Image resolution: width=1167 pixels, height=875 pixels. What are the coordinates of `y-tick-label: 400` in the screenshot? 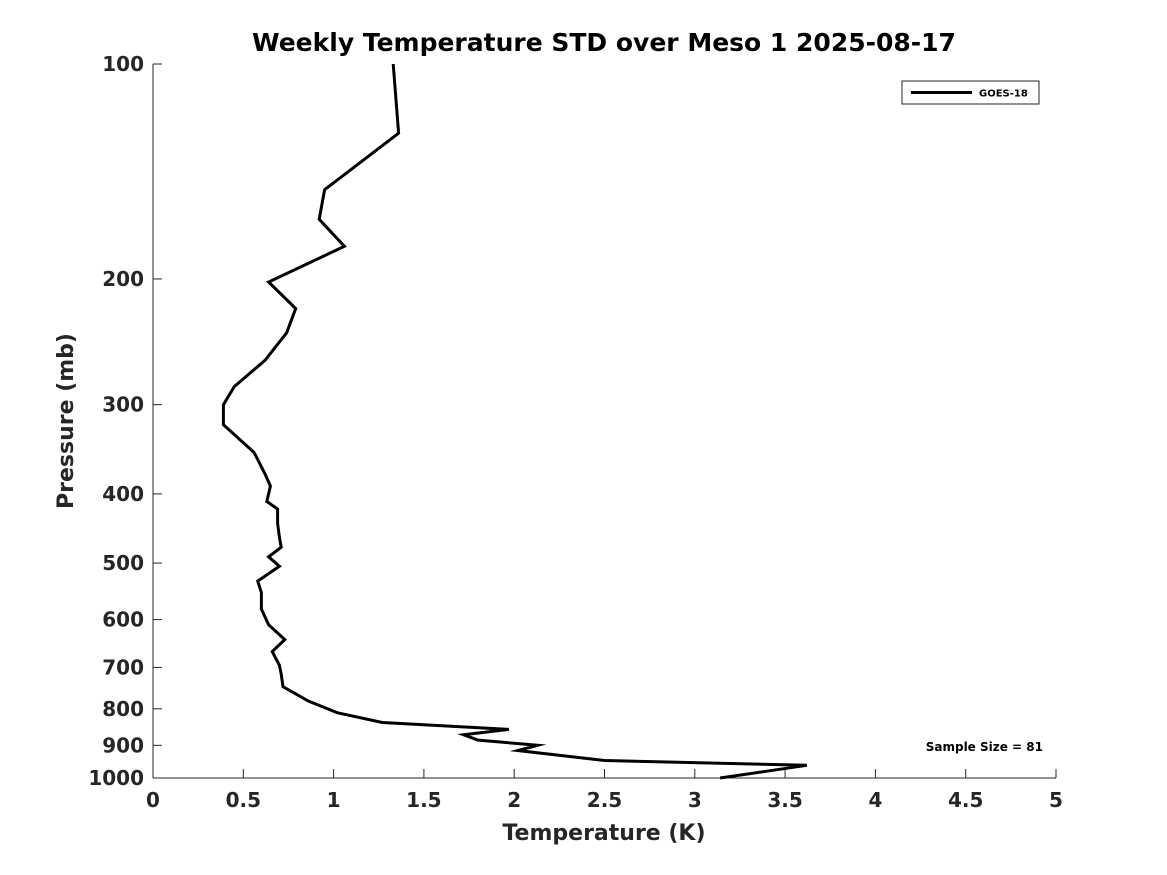 It's located at (123, 494).